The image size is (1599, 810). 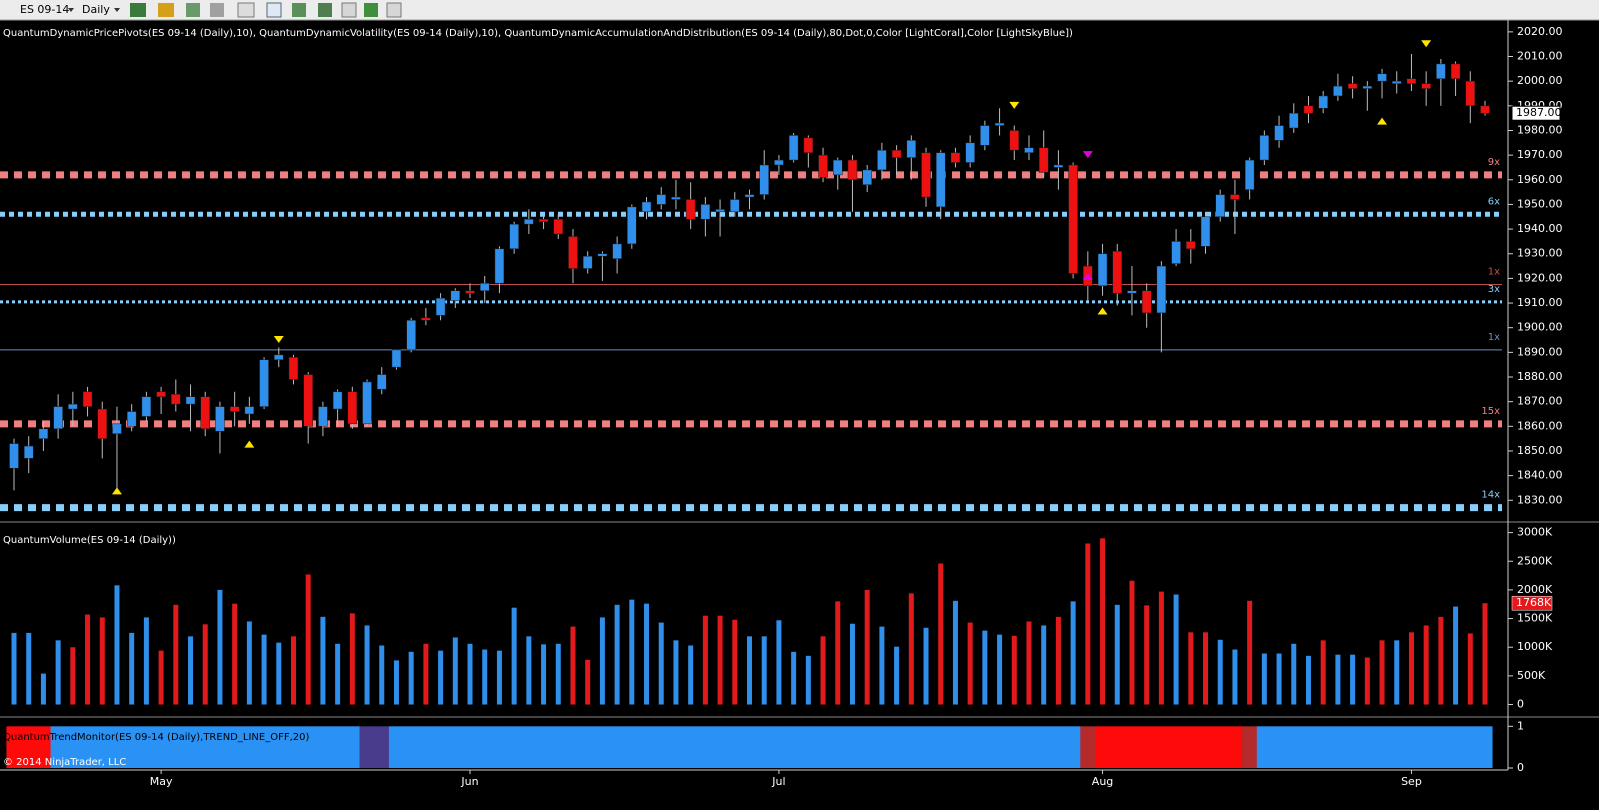 I want to click on y-tick-label: 2000.00, so click(x=1540, y=80).